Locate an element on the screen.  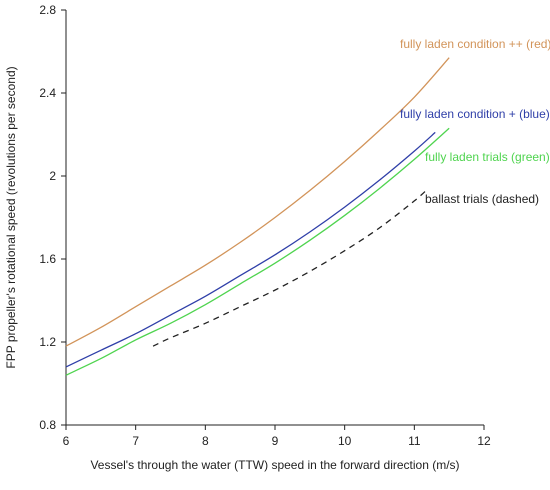
x-tick-label: 11 is located at coordinates (414, 441).